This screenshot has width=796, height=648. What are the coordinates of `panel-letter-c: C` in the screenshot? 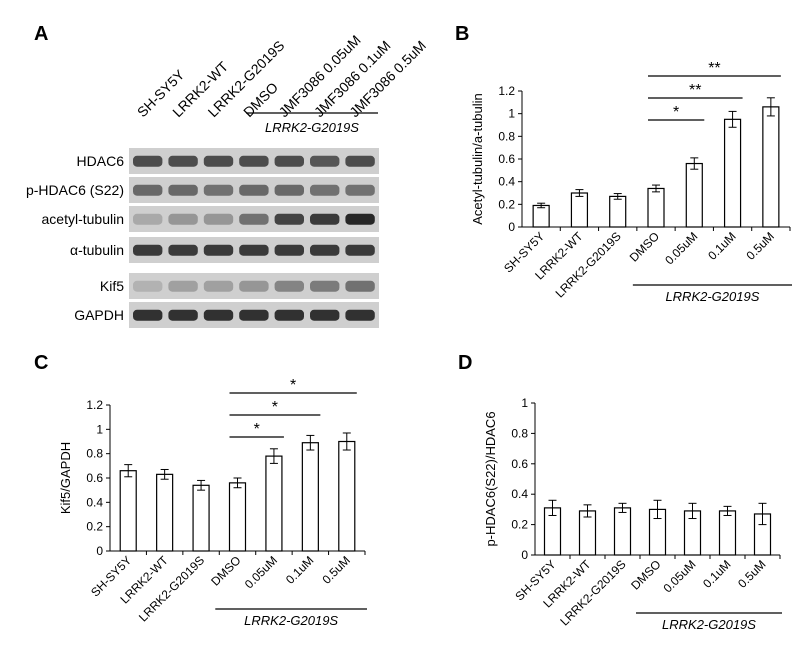 It's located at (41, 363).